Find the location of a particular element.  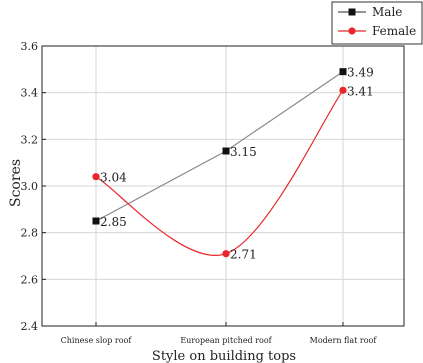

legend-marker-female is located at coordinates (352, 31).